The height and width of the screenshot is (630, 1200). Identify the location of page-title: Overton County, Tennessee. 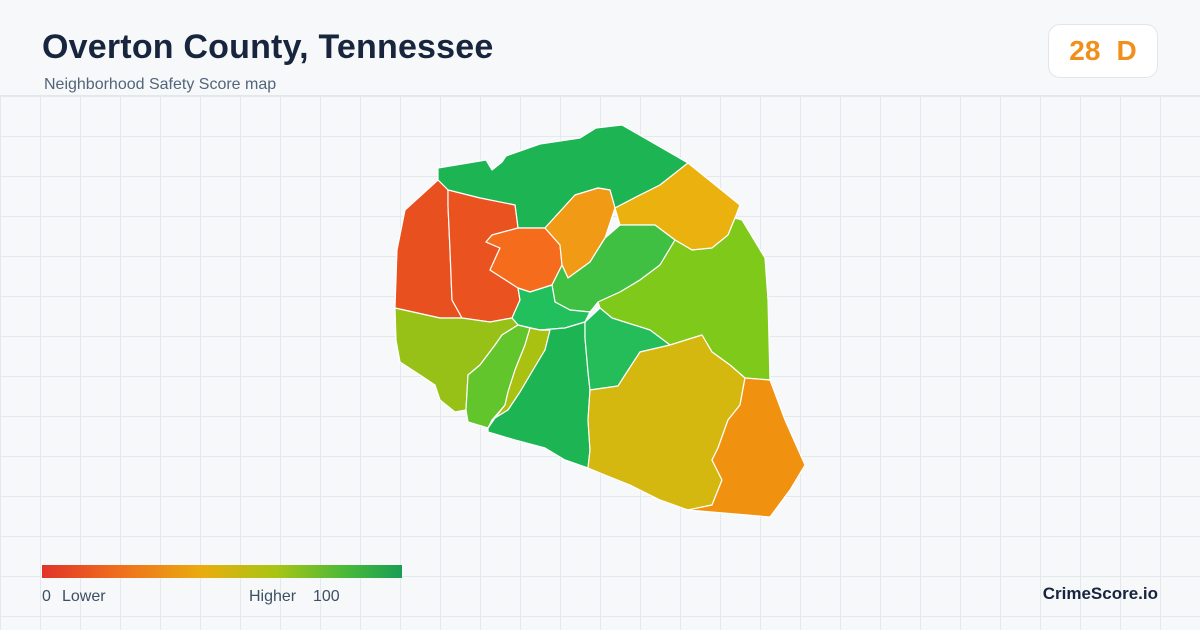
(268, 47).